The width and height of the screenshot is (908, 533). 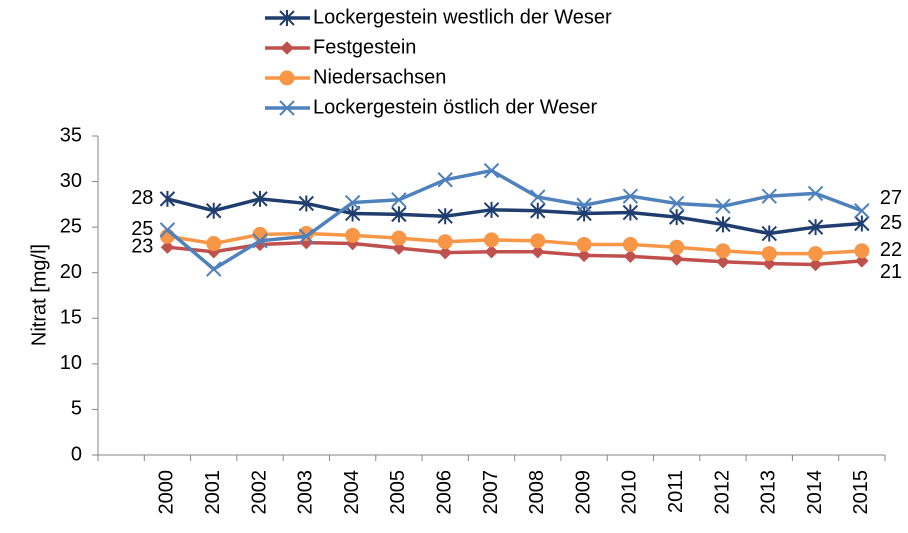 I want to click on x-tick-label: 2012, so click(x=722, y=492).